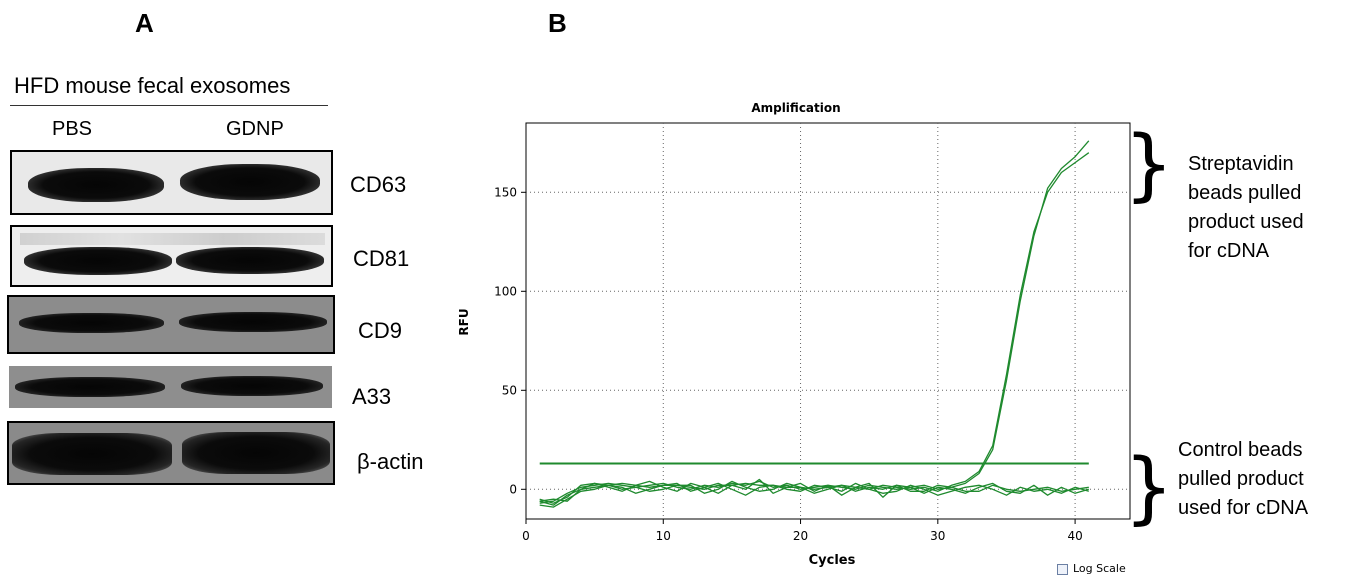  What do you see at coordinates (795, 108) in the screenshot?
I see `chart-title: Amplification` at bounding box center [795, 108].